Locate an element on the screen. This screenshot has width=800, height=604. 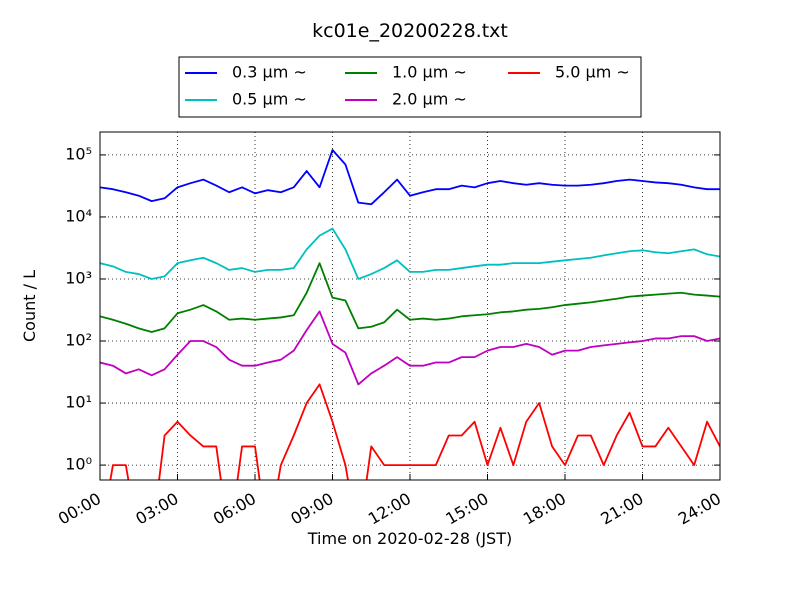
y-tick-label: 10⁴ is located at coordinates (78, 215).